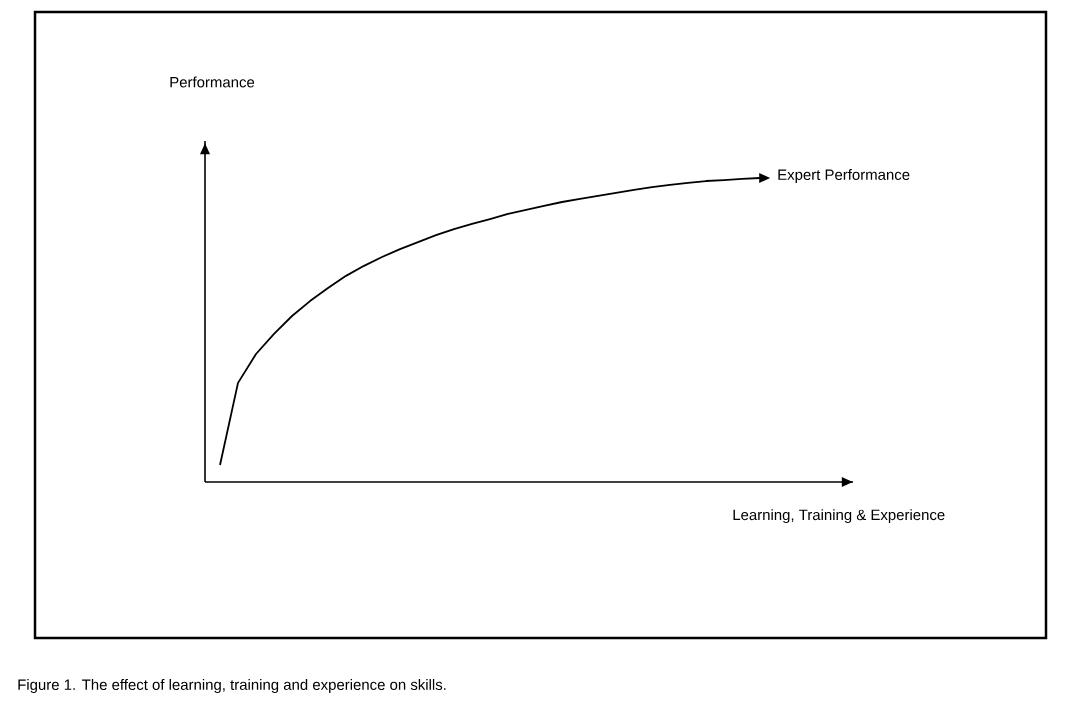 The height and width of the screenshot is (706, 1070). I want to click on x-axis-title: Learning, Training & Experience, so click(839, 516).